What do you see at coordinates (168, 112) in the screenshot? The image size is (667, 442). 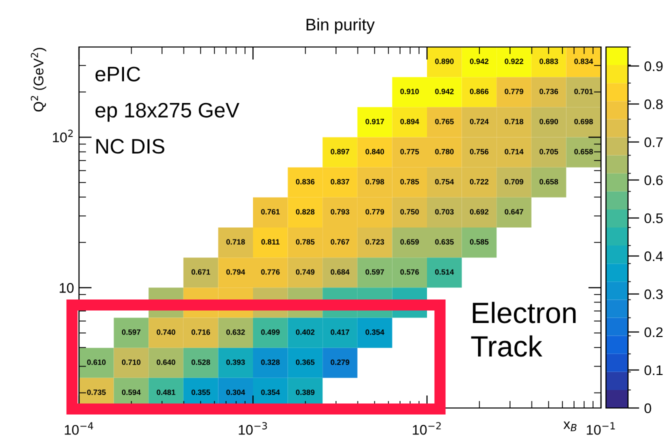 I see `annotation: ep 18x275 GeV` at bounding box center [168, 112].